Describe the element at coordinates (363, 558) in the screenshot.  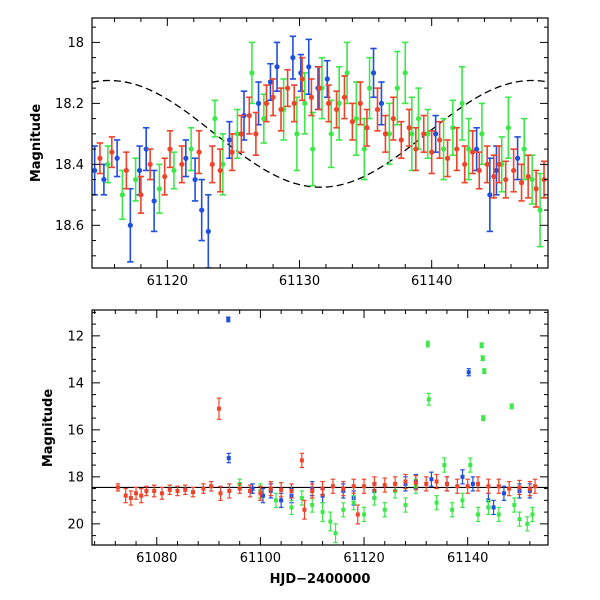
I see `bottom-x-tick-label: 61120` at that location.